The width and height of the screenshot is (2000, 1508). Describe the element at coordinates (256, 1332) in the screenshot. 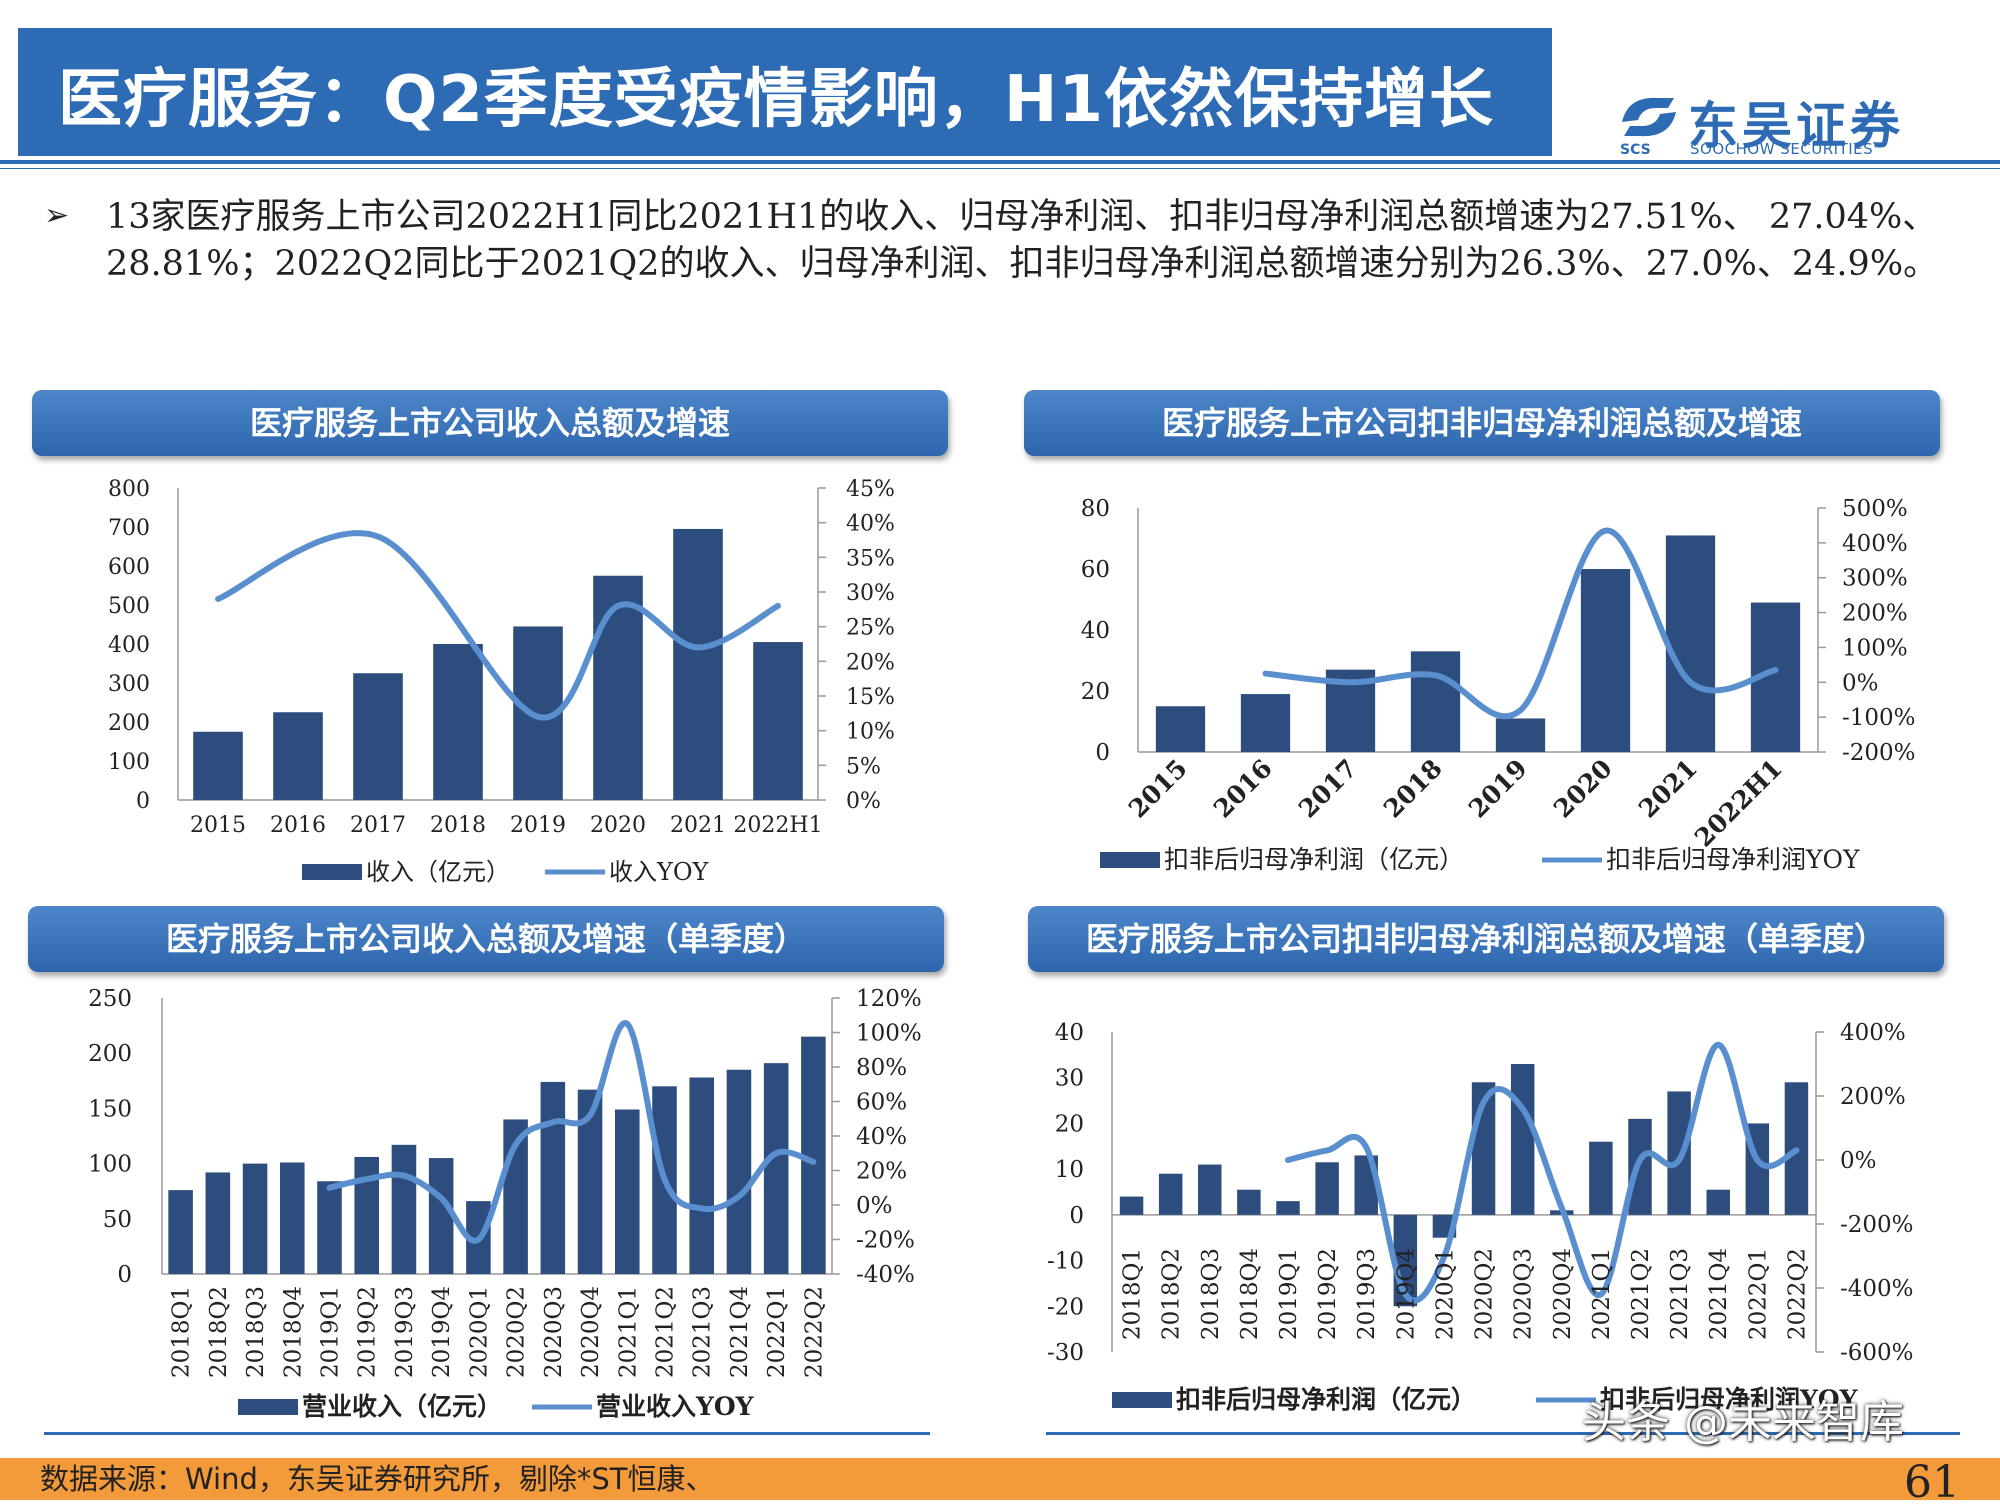

I see `category-label: 2018Q3` at that location.